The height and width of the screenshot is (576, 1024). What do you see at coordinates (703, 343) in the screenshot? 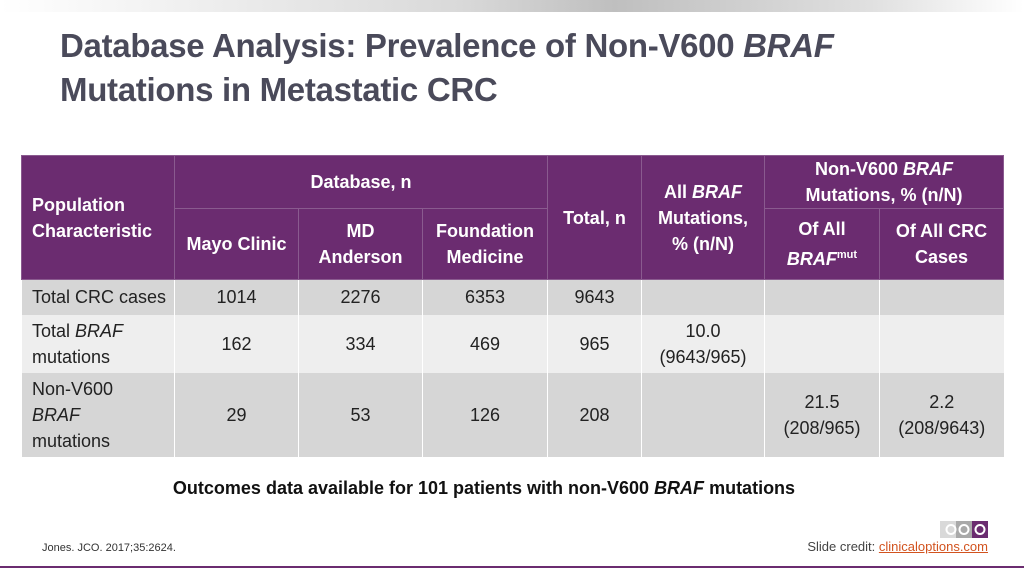
I see `cell-all-braf: 10.0 (9643/965)` at bounding box center [703, 343].